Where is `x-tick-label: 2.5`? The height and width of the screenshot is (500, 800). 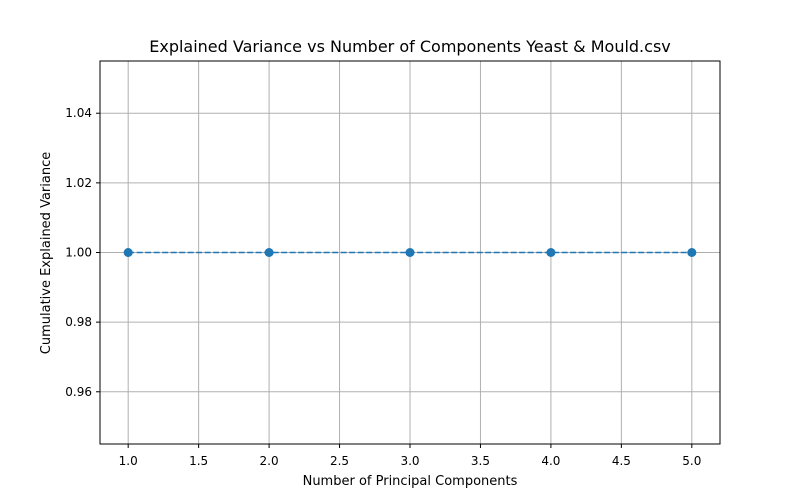
x-tick-label: 2.5 is located at coordinates (339, 461).